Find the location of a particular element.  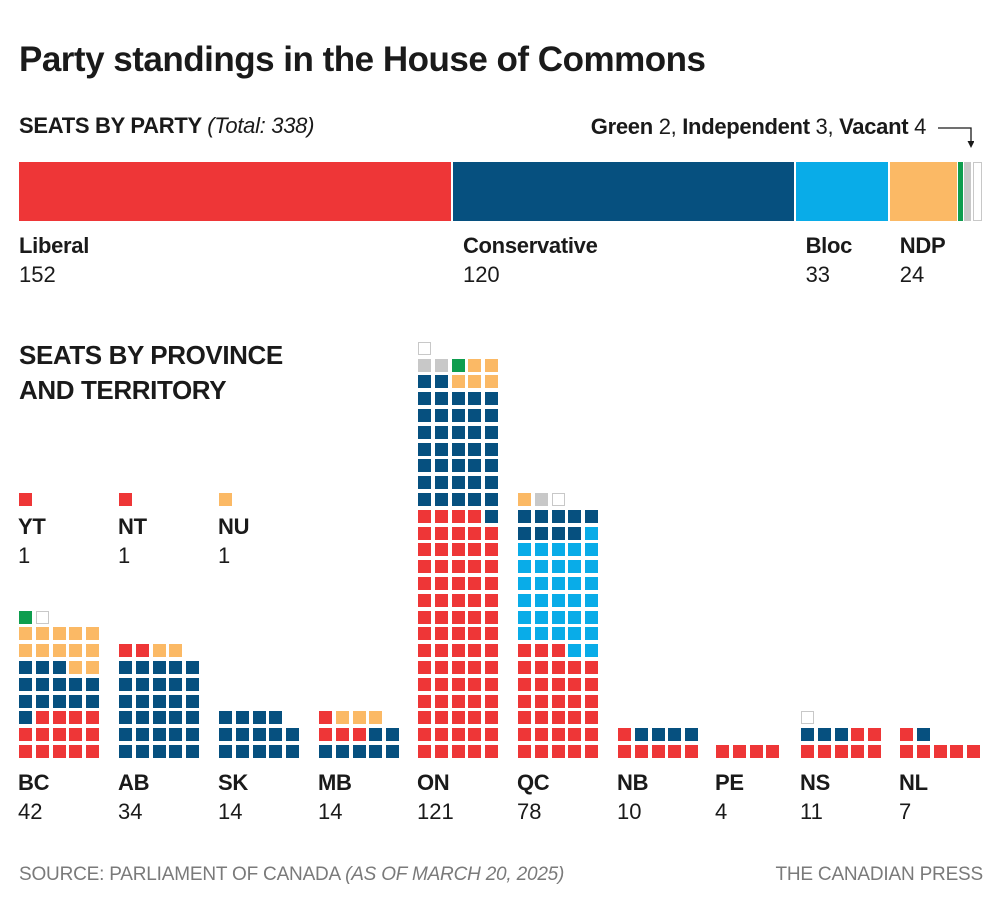

bar-label-bloc: Bloc 33 is located at coordinates (829, 260).